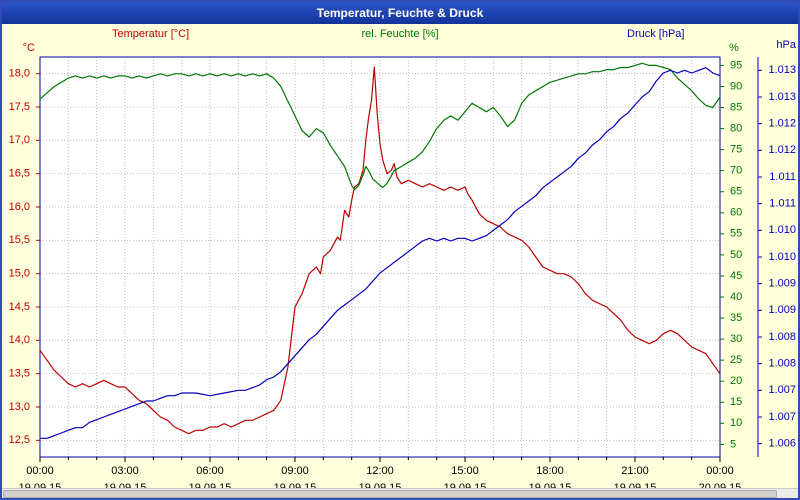 This screenshot has height=500, width=800. I want to click on temperature-tick-label: 17,0, so click(19, 140).